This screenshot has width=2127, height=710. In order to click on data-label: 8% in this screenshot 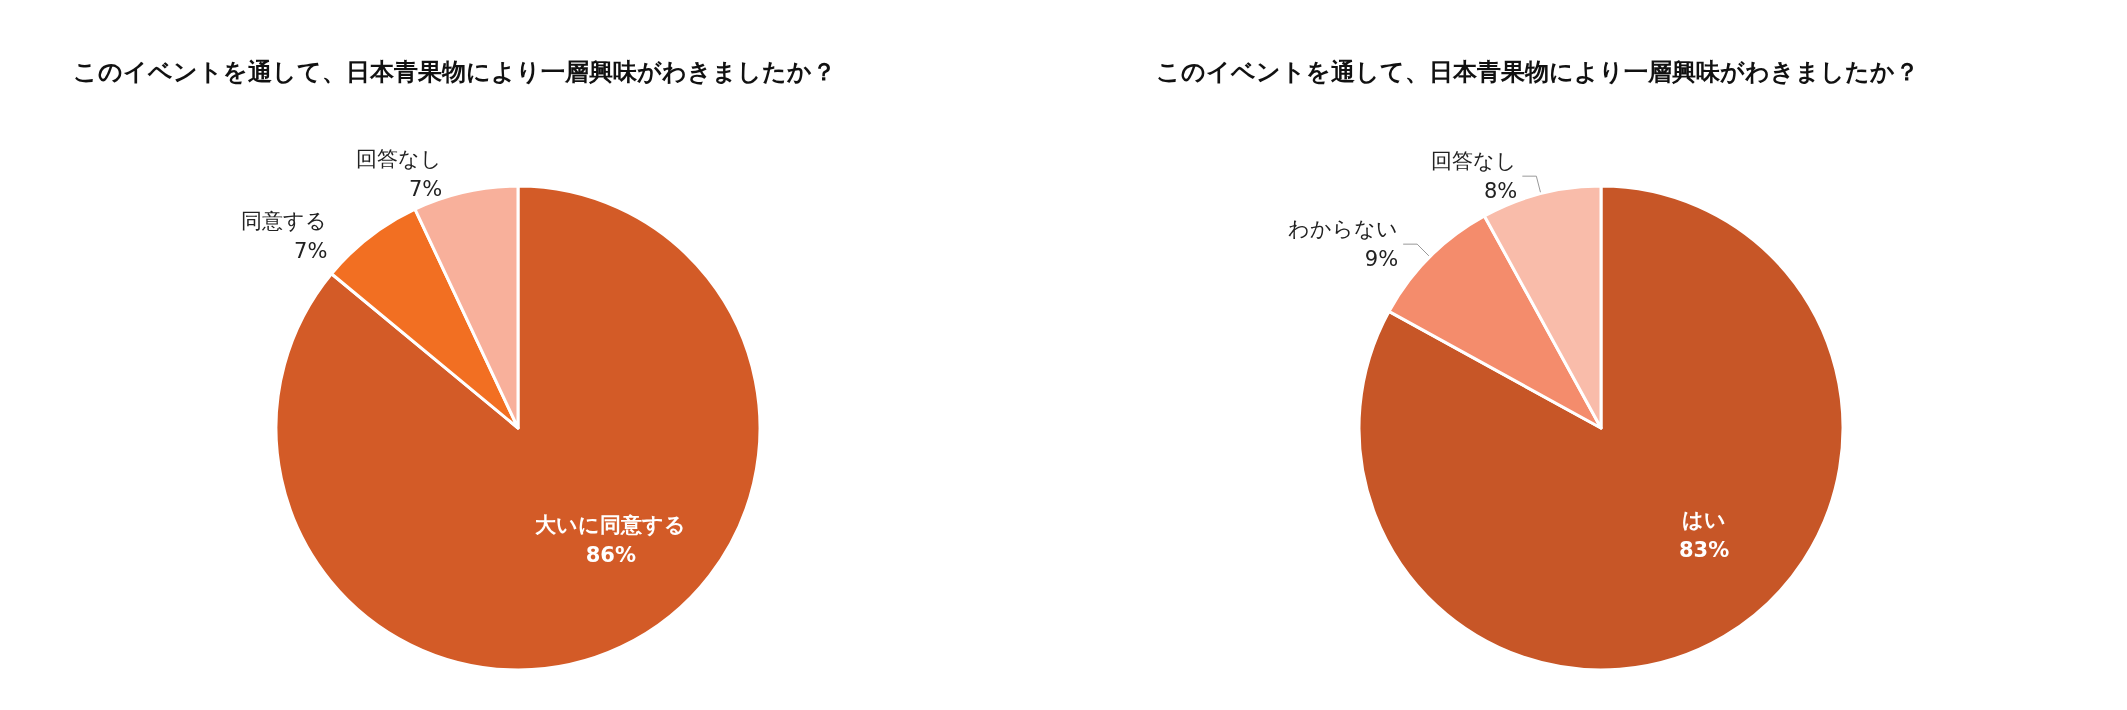, I will do `click(1501, 191)`.